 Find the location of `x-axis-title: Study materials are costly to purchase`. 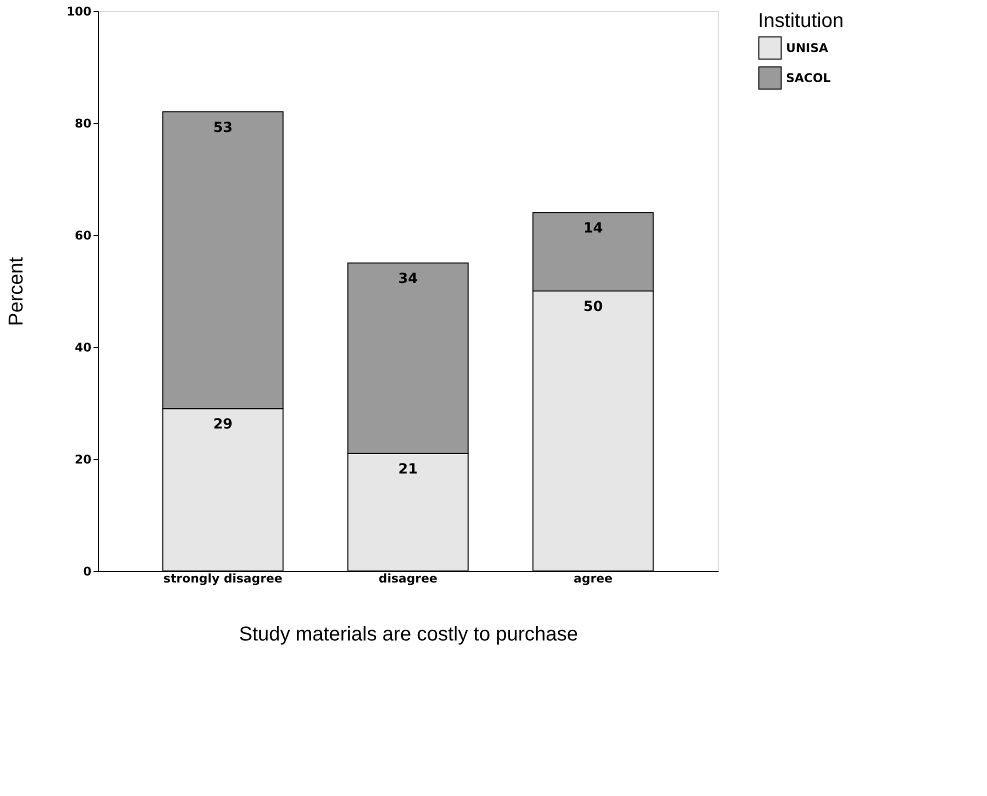

x-axis-title: Study materials are costly to purchase is located at coordinates (408, 635).